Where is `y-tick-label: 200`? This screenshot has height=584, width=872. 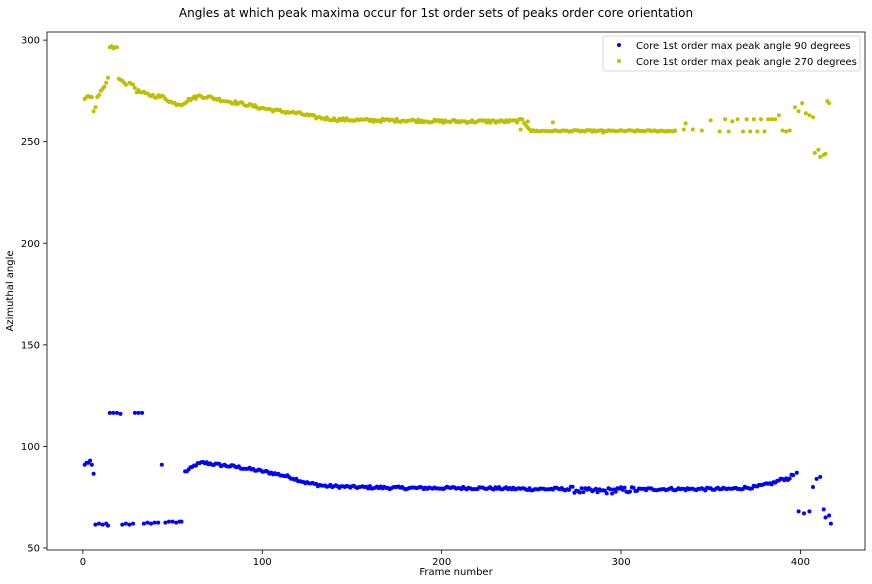
y-tick-label: 200 is located at coordinates (30, 244).